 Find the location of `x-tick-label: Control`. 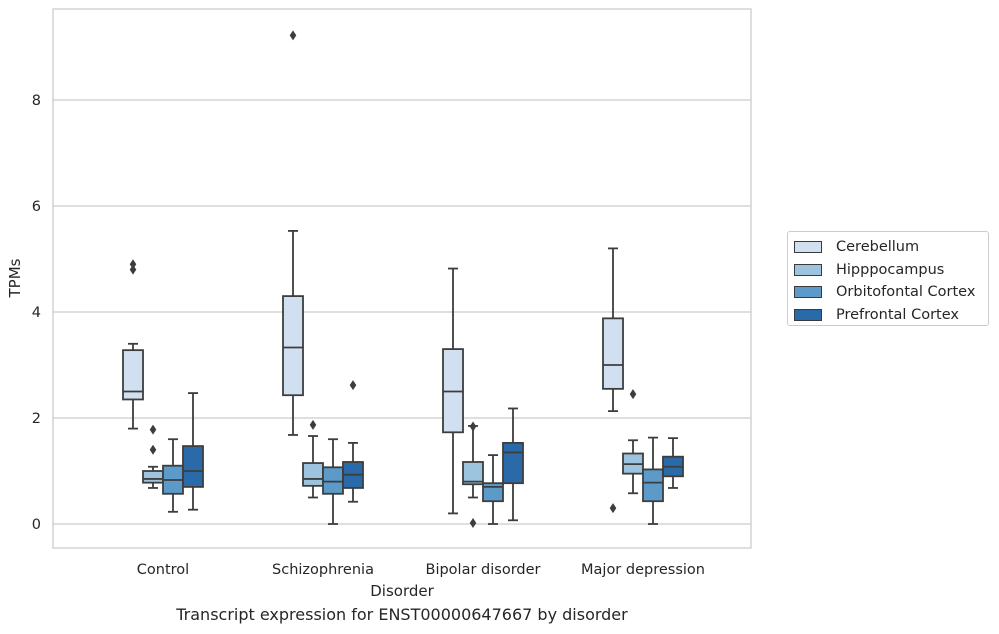

x-tick-label: Control is located at coordinates (163, 570).